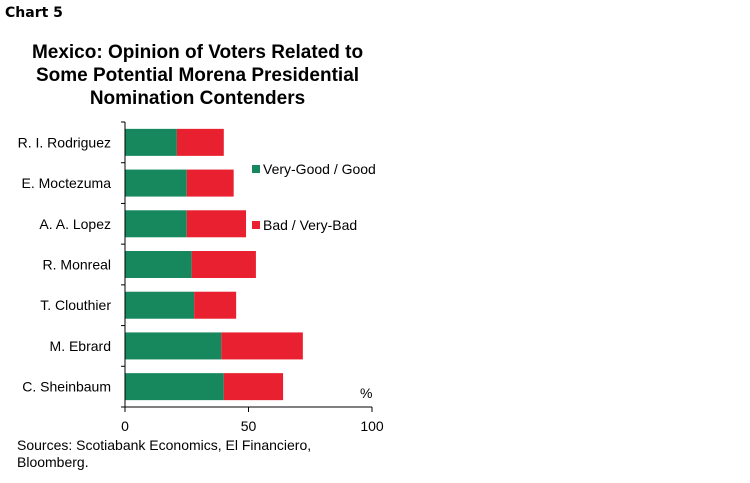 This screenshot has height=483, width=750. Describe the element at coordinates (66, 387) in the screenshot. I see `category-label-6: C. Sheinbaum` at that location.